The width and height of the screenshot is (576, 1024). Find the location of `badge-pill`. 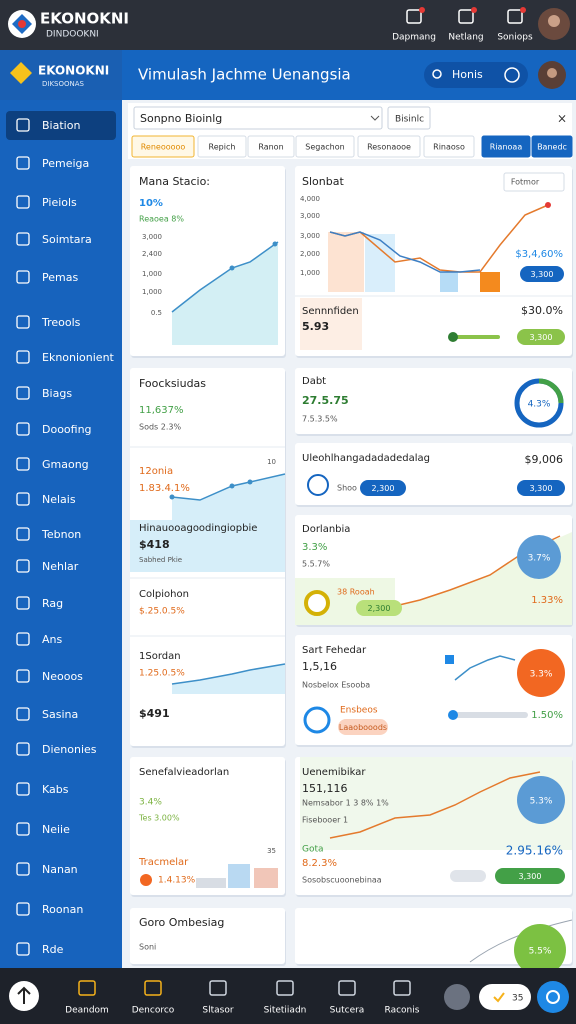

badge-pill is located at coordinates (505, 997).